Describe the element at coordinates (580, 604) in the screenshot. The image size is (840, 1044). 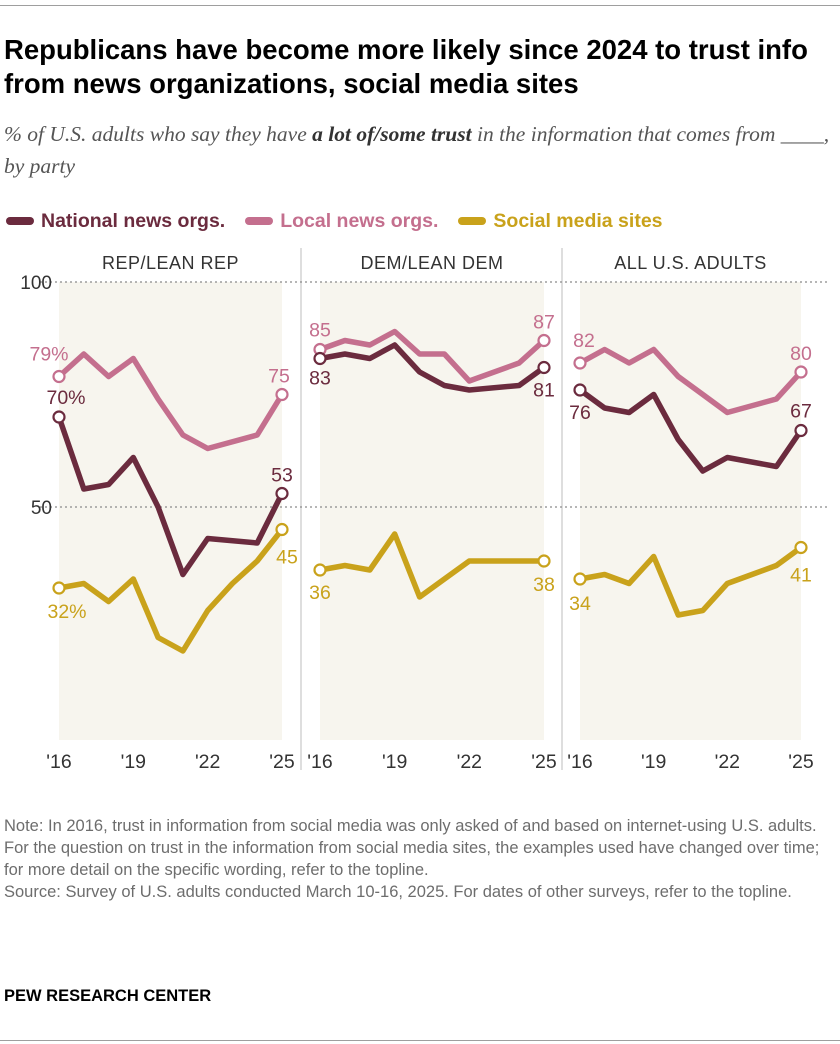
I see `data-label-first-social-3: 34` at that location.